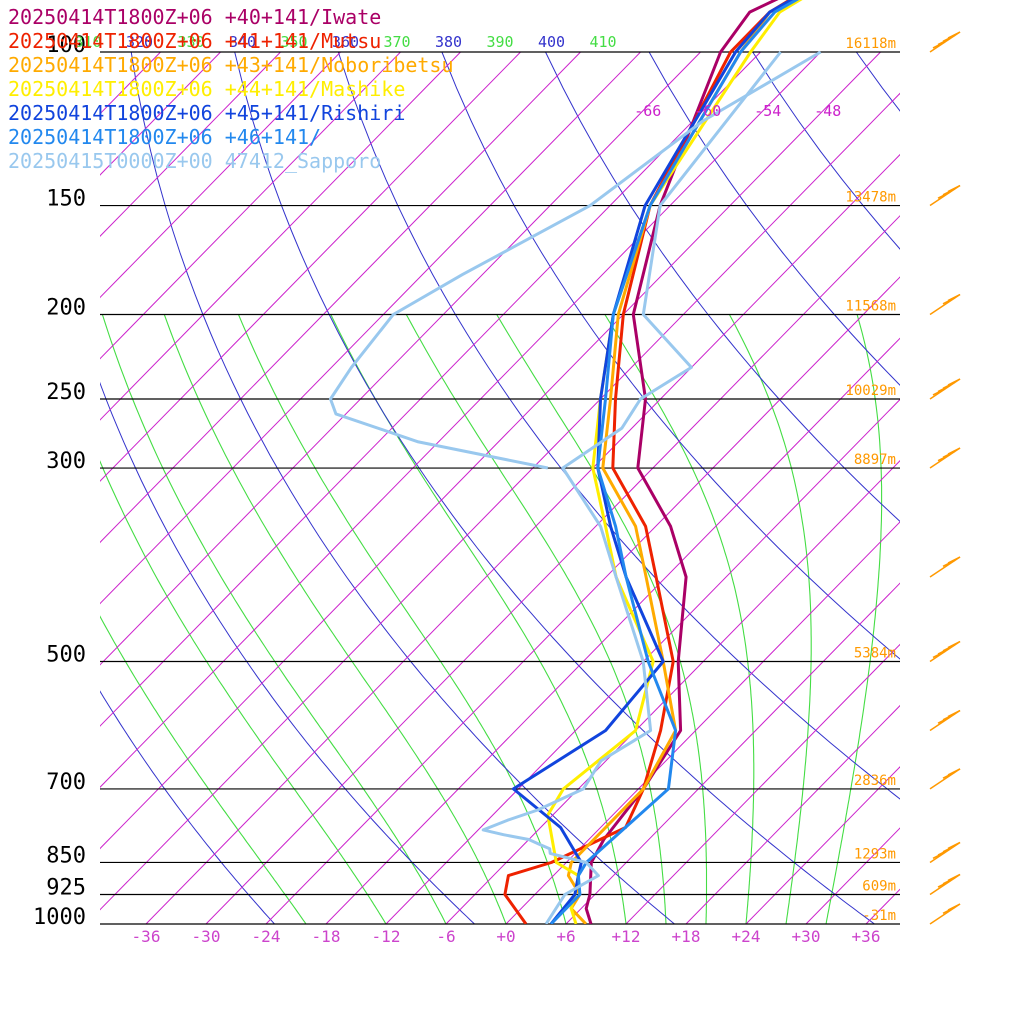  What do you see at coordinates (707, 111) in the screenshot?
I see `isotherm-label: -60` at bounding box center [707, 111].